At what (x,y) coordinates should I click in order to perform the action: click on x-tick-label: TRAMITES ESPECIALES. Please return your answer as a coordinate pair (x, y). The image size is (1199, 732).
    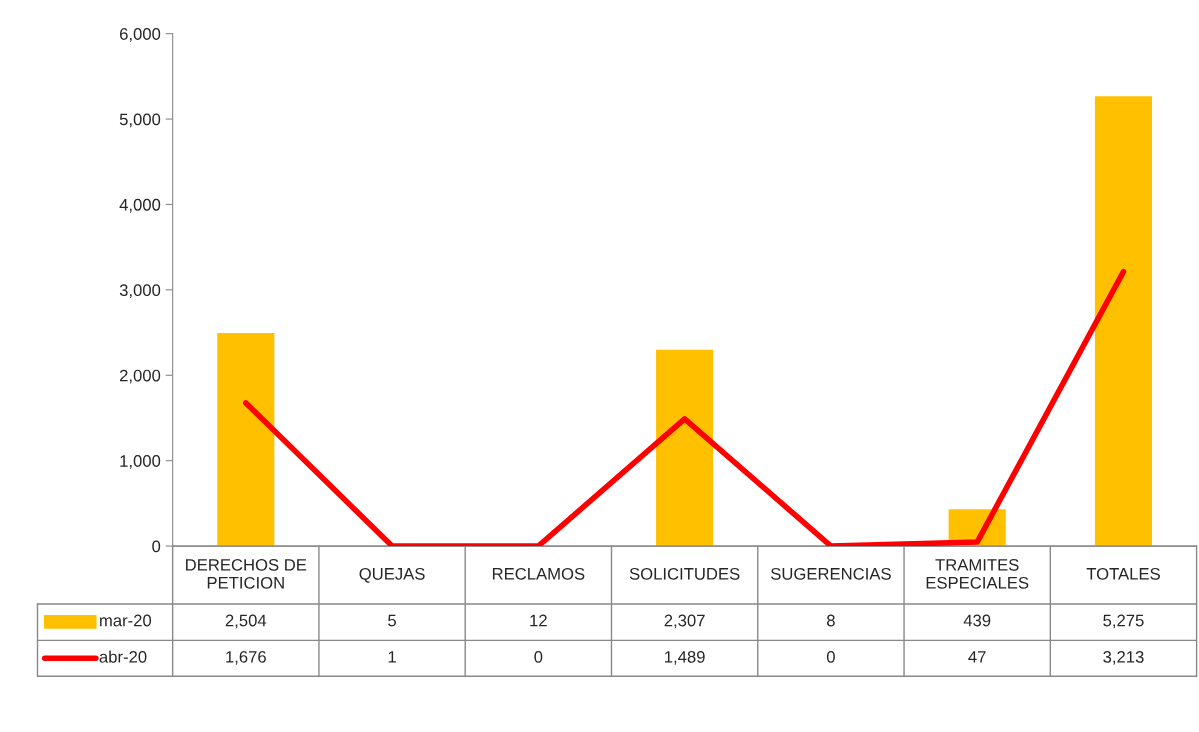
    Looking at the image, I should click on (977, 573).